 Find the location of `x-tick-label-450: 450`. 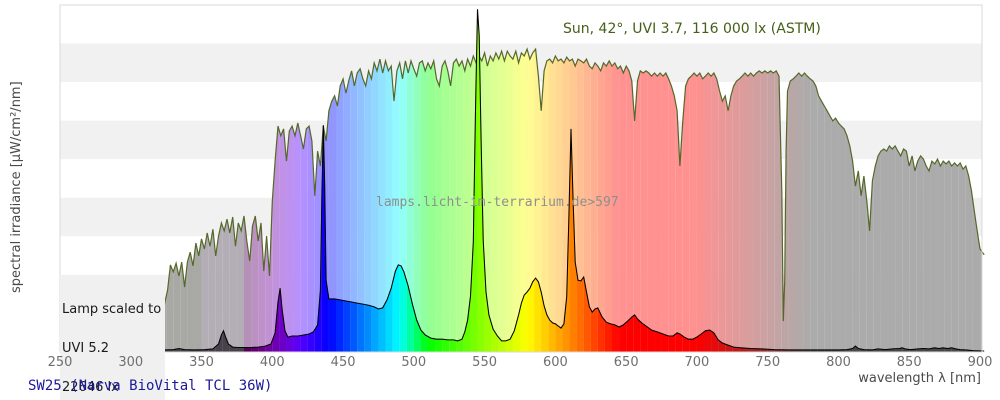

x-tick-label-450: 450 is located at coordinates (343, 362).